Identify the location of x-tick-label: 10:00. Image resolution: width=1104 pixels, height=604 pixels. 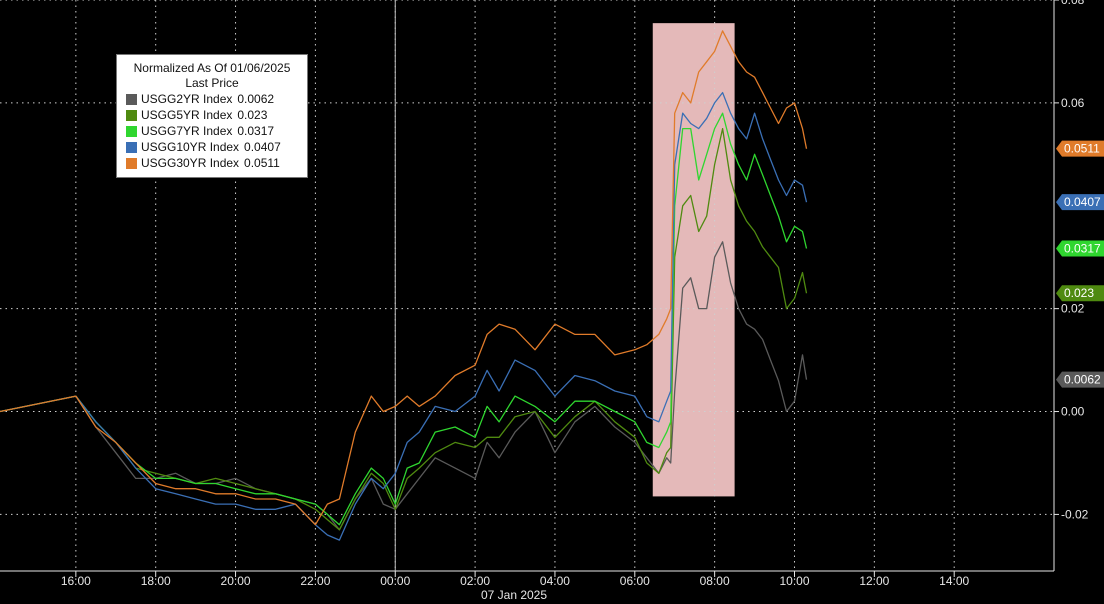
(794, 581).